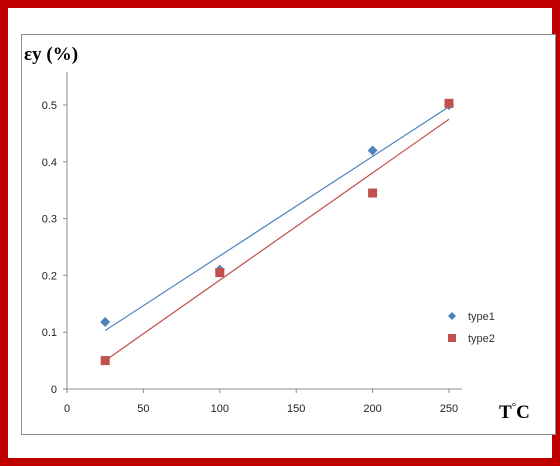  Describe the element at coordinates (505, 412) in the screenshot. I see `x-axis-label-main: T` at that location.